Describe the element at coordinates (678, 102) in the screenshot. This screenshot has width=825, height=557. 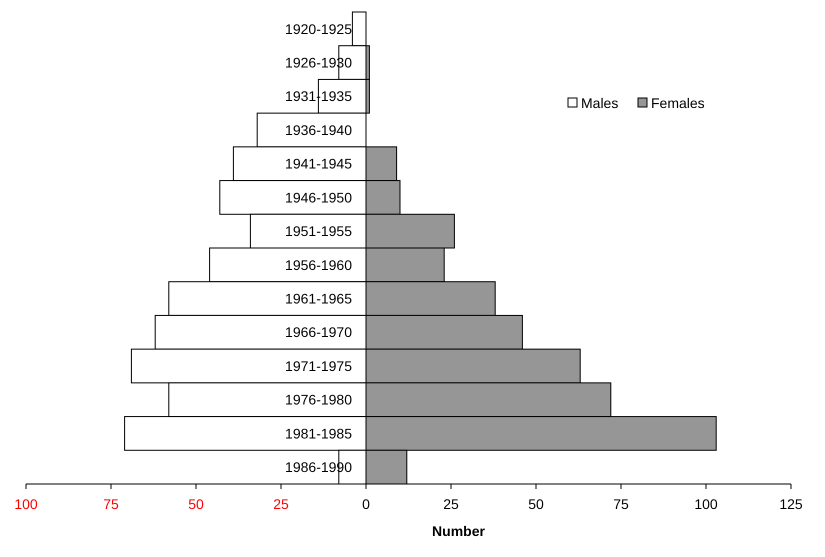
I see `legend-label: Females` at that location.